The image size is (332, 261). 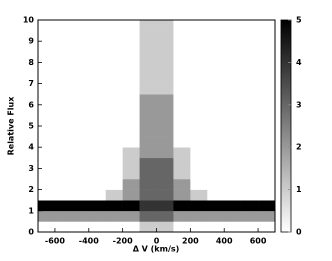 What do you see at coordinates (156, 249) in the screenshot?
I see `x-axis-label: Δ V (km/s)` at bounding box center [156, 249].